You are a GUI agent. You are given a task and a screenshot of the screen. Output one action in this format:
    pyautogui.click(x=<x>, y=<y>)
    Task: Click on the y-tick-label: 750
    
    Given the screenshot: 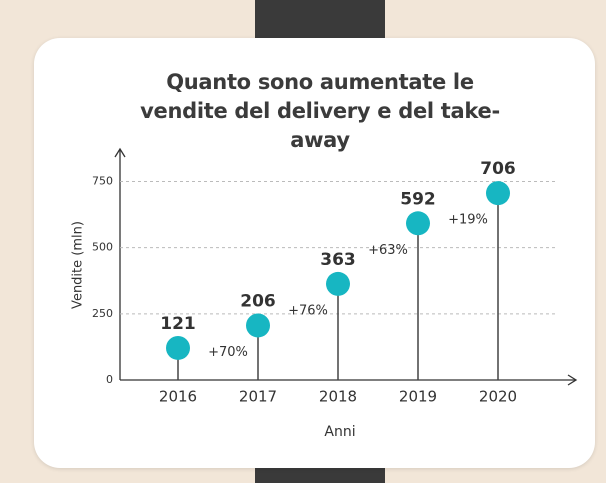 What is the action you would take?
    pyautogui.click(x=102, y=180)
    